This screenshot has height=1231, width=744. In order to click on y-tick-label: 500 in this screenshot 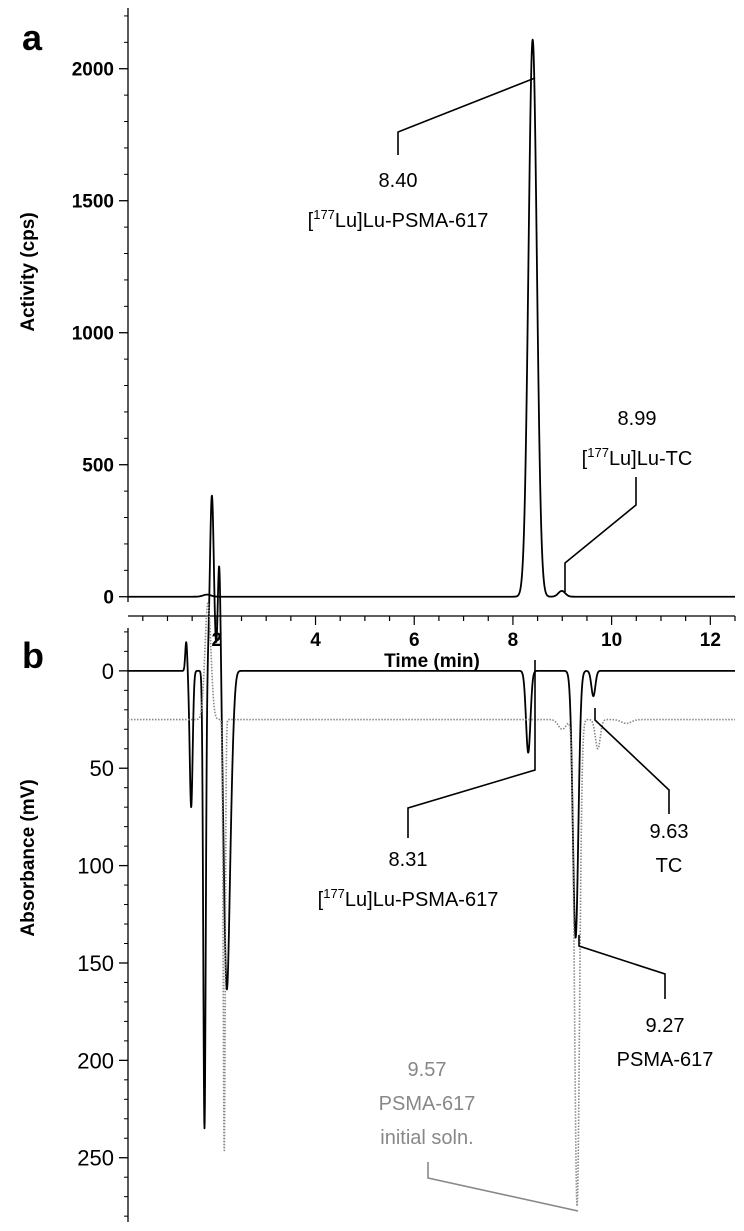, I will do `click(98, 466)`.